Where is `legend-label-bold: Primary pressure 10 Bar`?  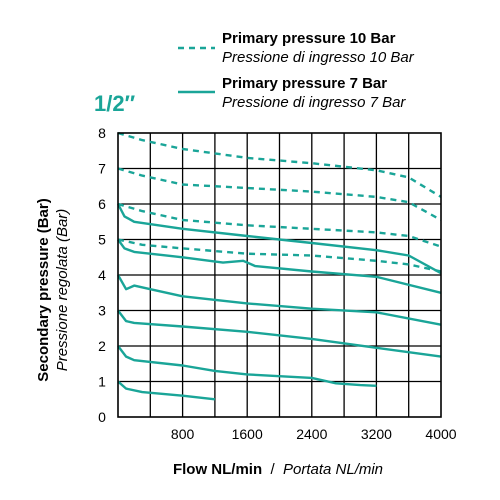
legend-label-bold: Primary pressure 10 Bar is located at coordinates (309, 38).